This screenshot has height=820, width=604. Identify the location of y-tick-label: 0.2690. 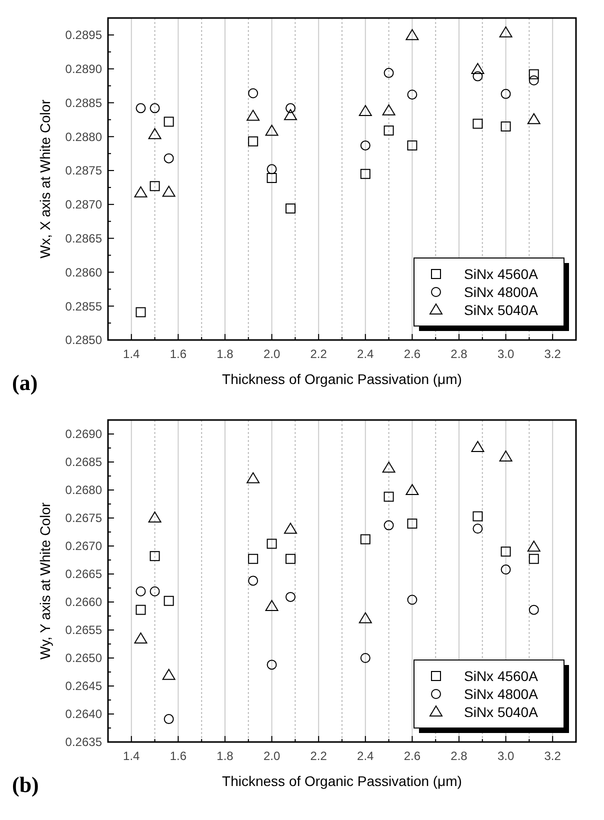
(83, 434).